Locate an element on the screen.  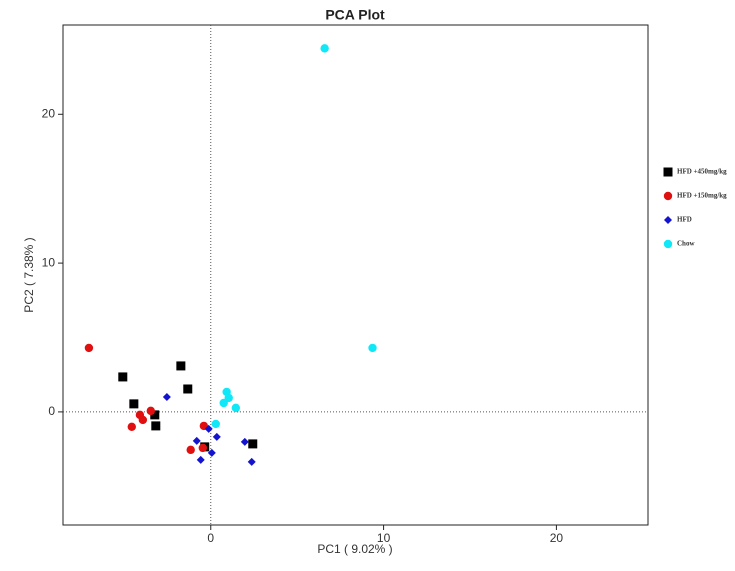
x-tick-label: 20 is located at coordinates (557, 538).